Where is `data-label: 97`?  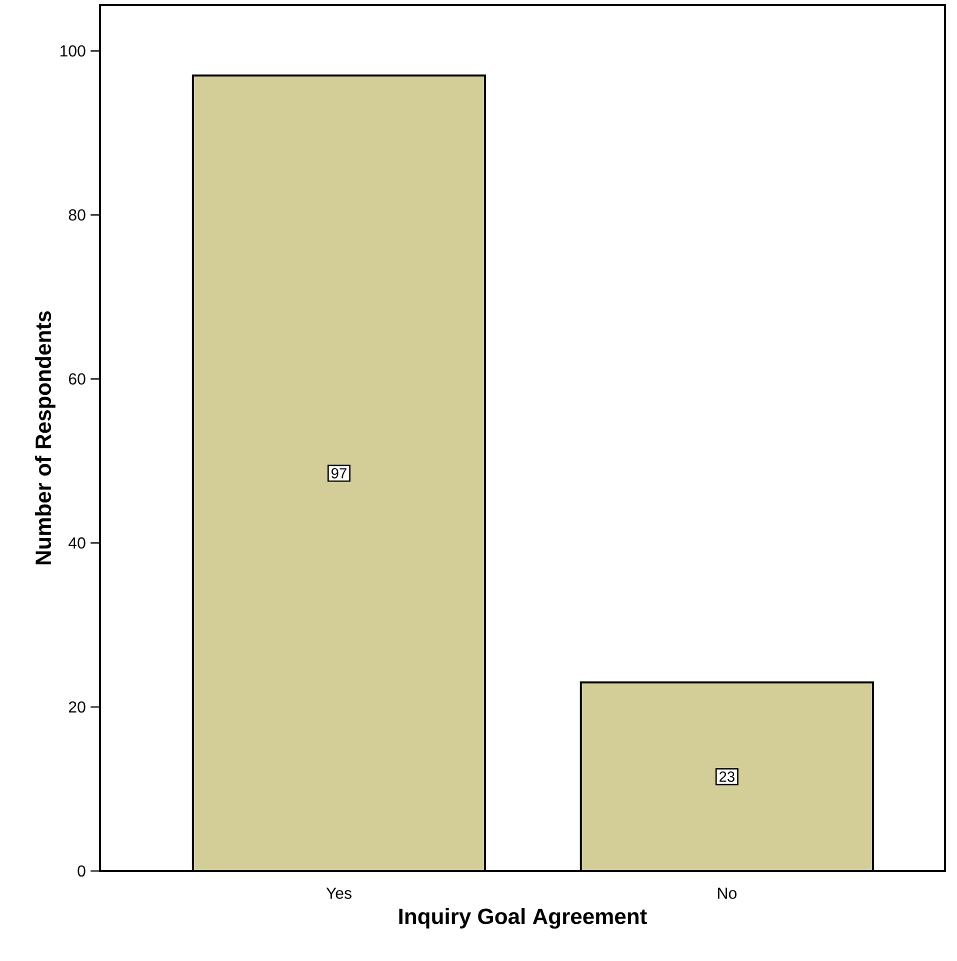
data-label: 97 is located at coordinates (339, 473).